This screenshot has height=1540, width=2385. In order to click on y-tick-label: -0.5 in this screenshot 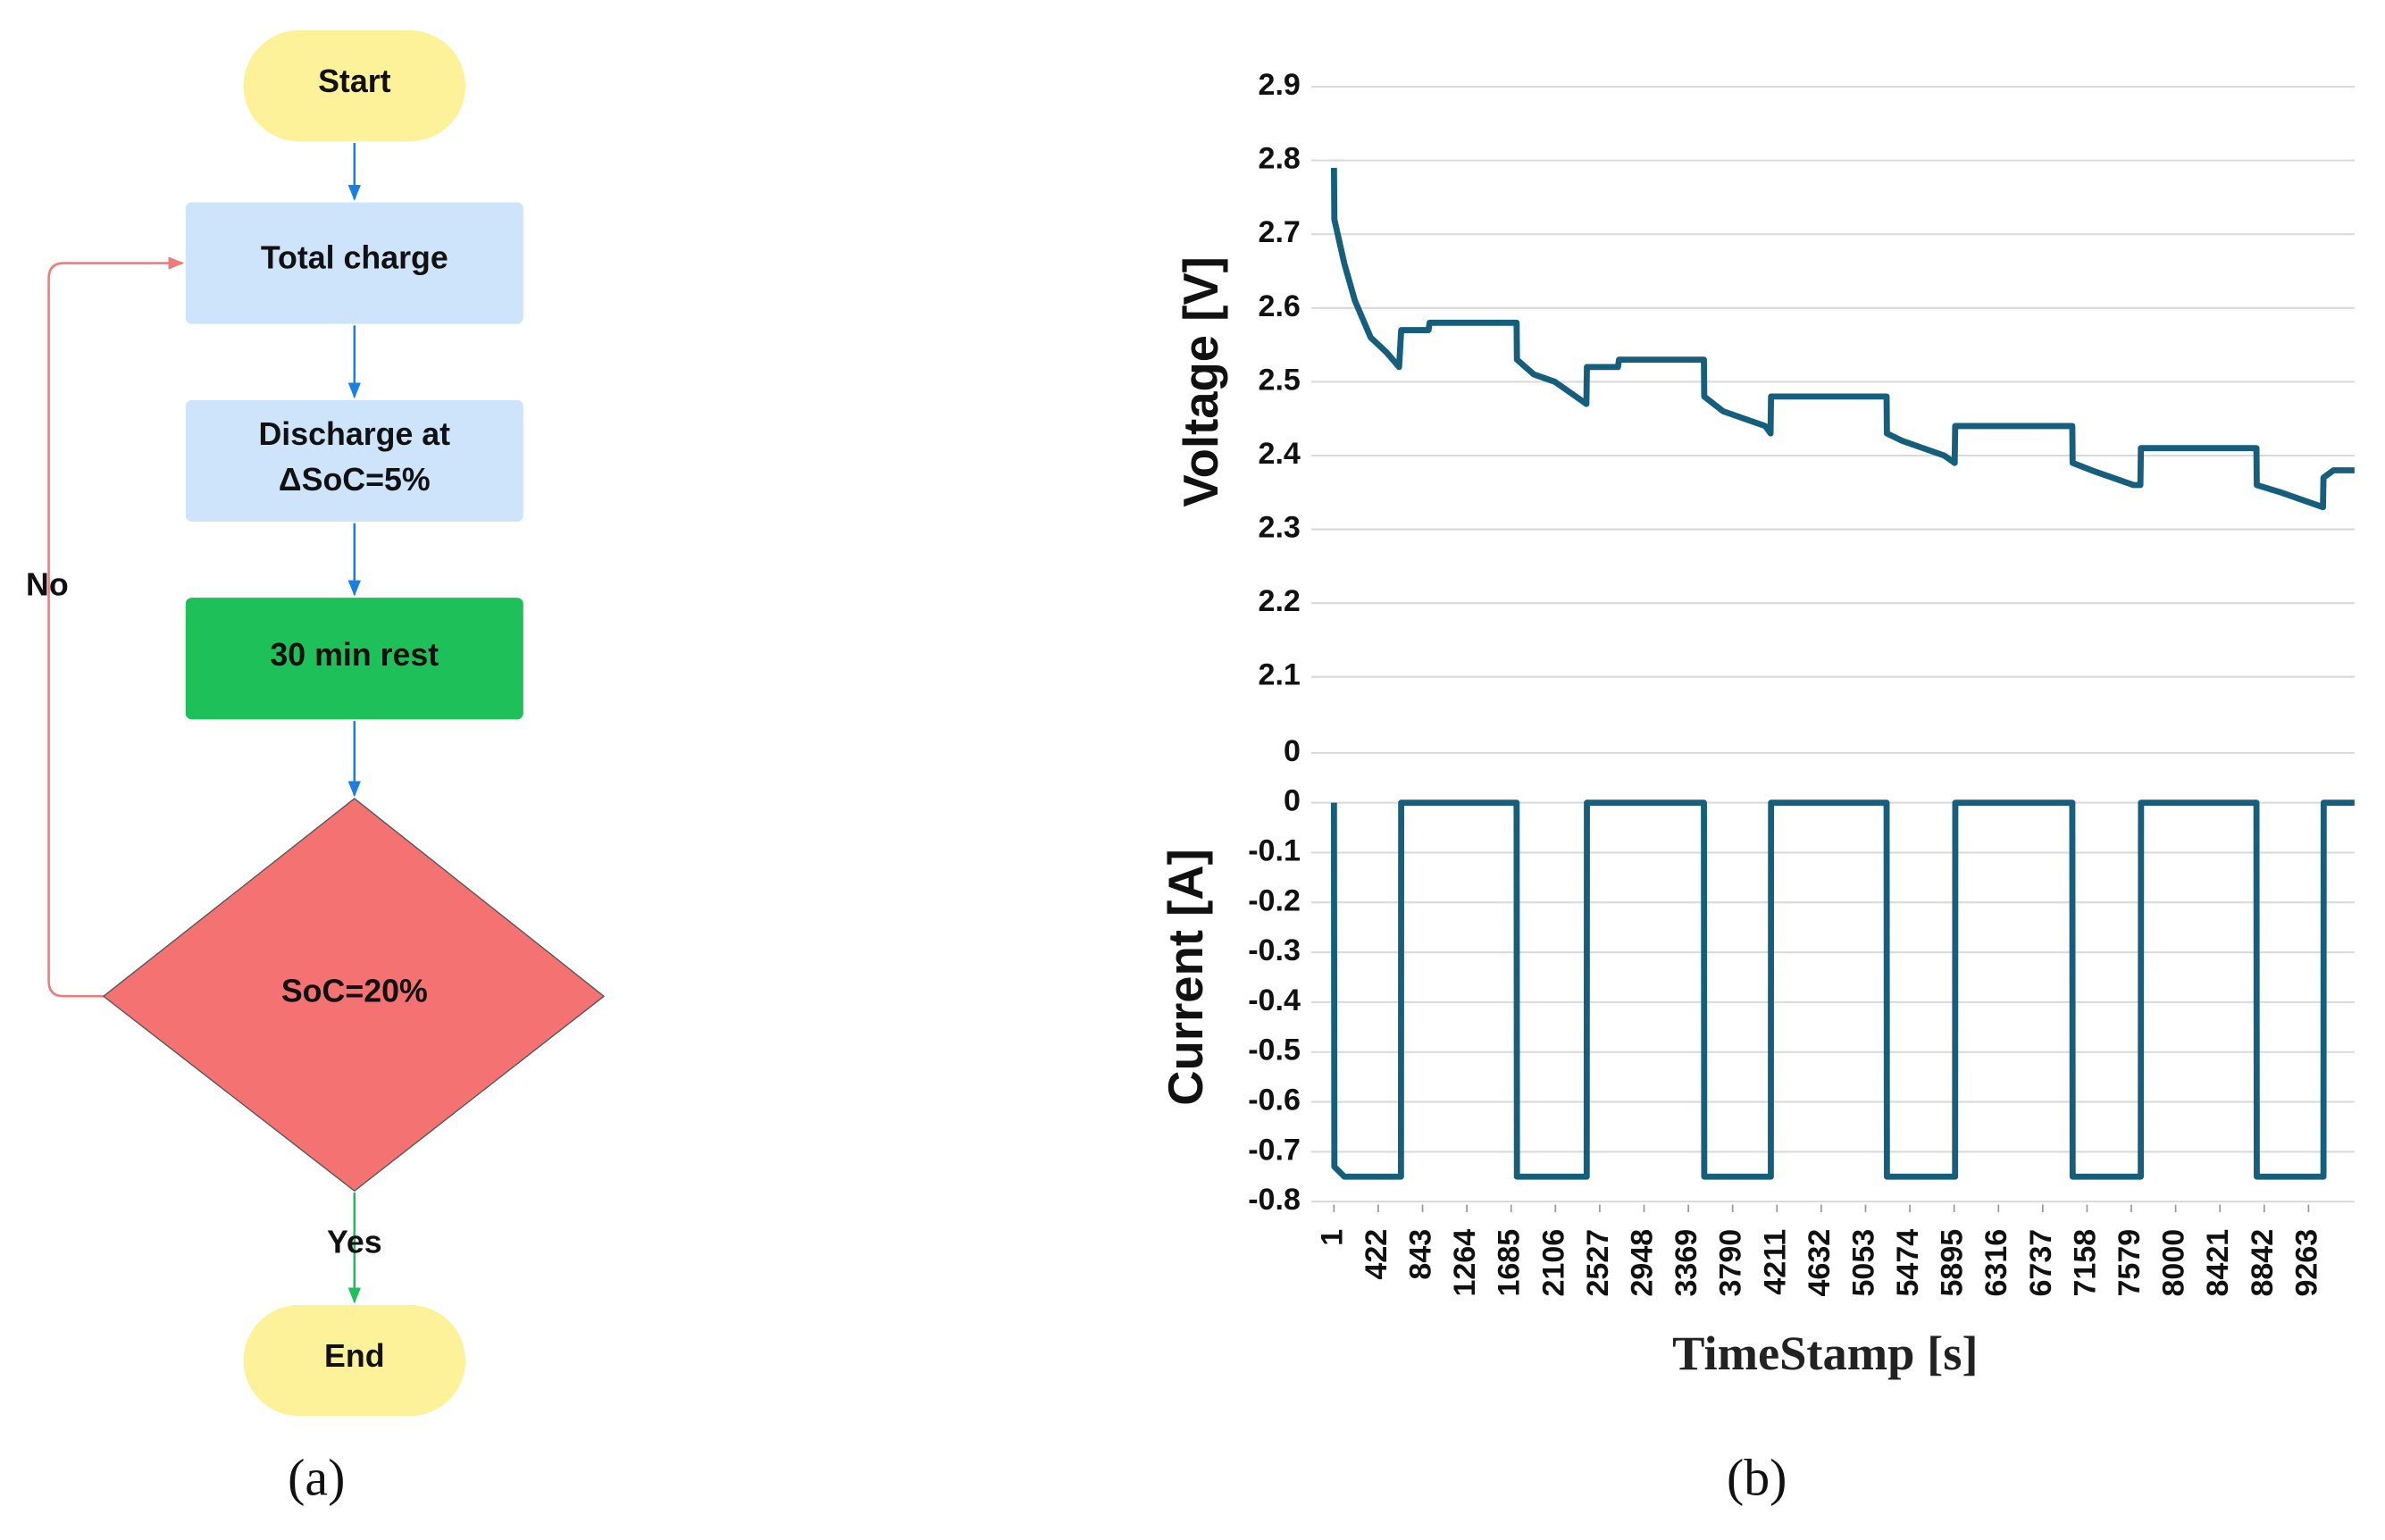, I will do `click(1274, 1050)`.